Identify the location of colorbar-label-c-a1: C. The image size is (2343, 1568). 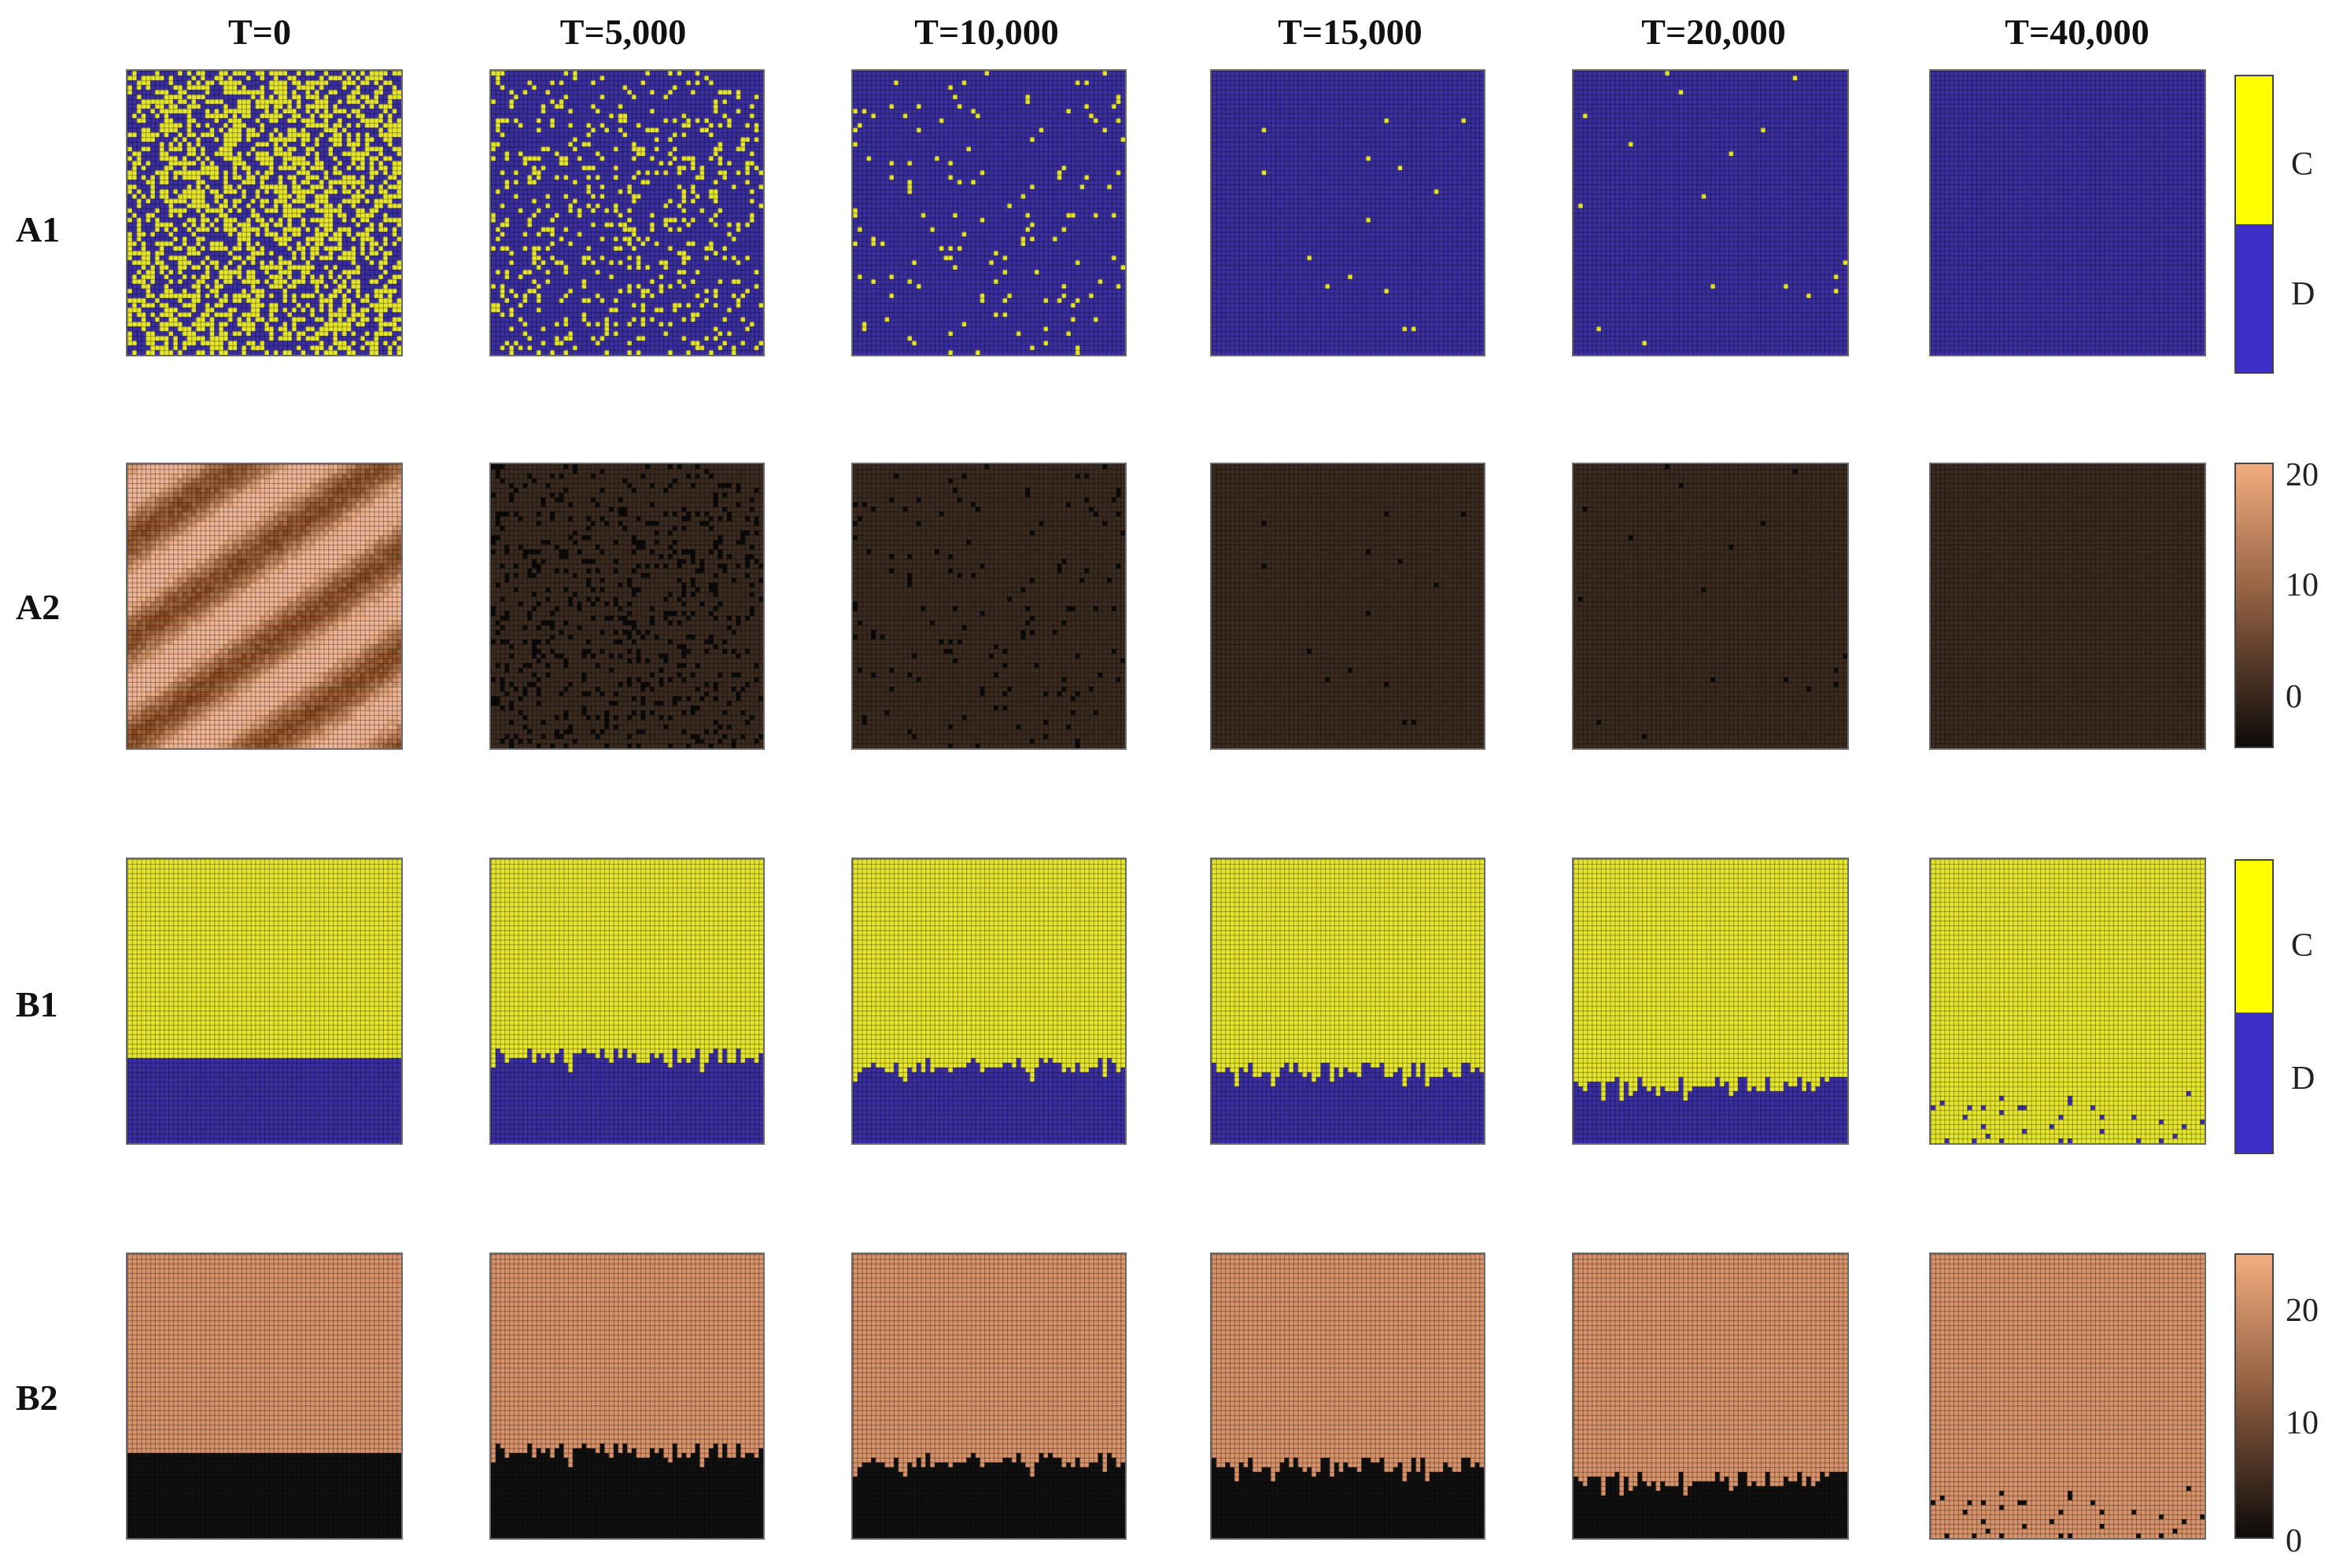
(2302, 164).